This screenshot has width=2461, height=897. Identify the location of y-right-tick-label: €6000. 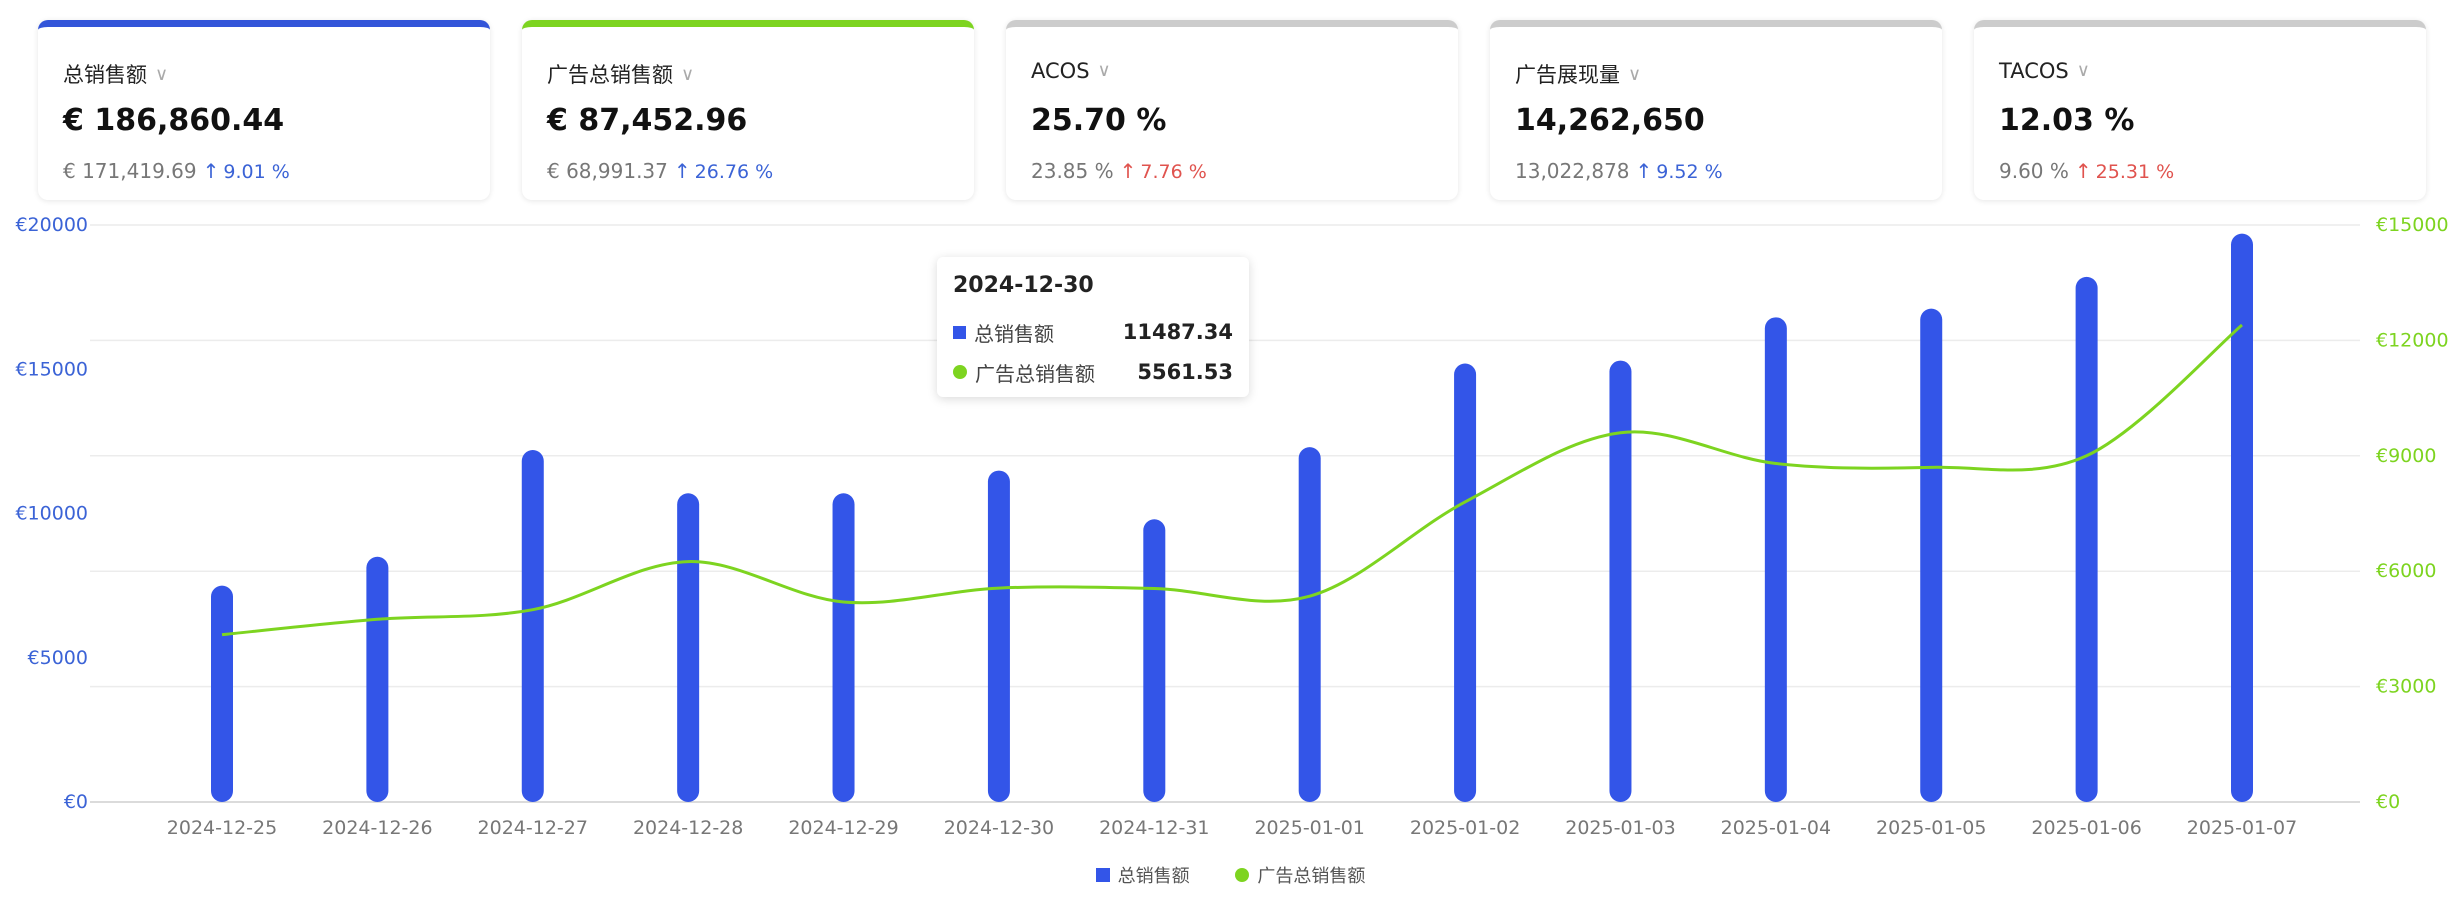
(2406, 571).